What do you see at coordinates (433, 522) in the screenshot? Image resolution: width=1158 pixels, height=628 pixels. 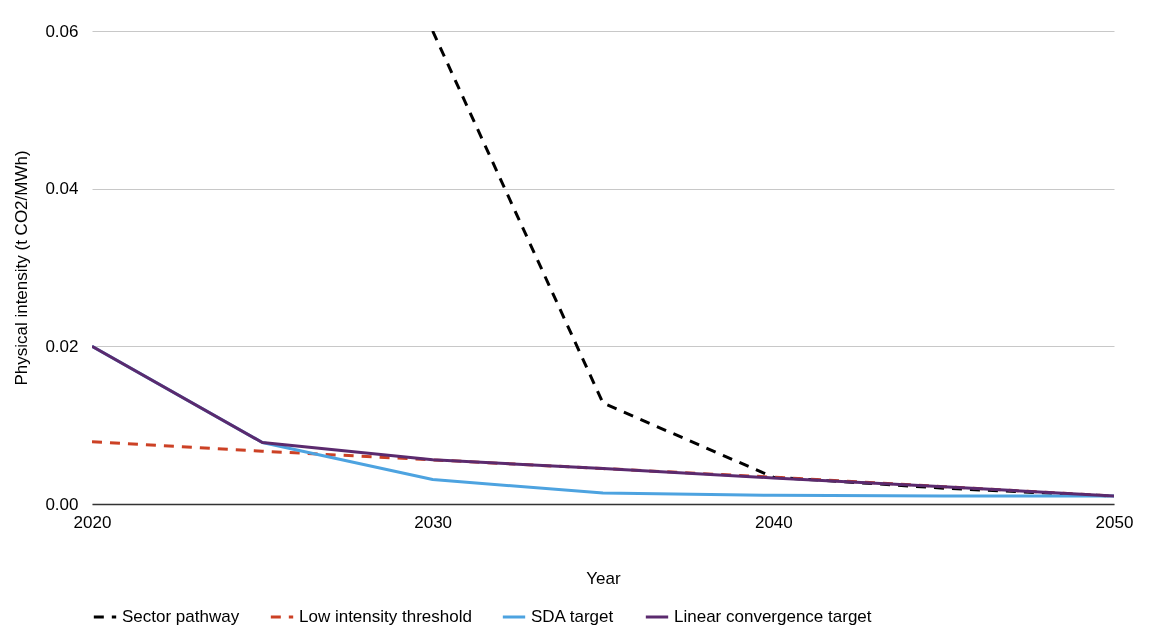 I see `x-tick-label: 2030` at bounding box center [433, 522].